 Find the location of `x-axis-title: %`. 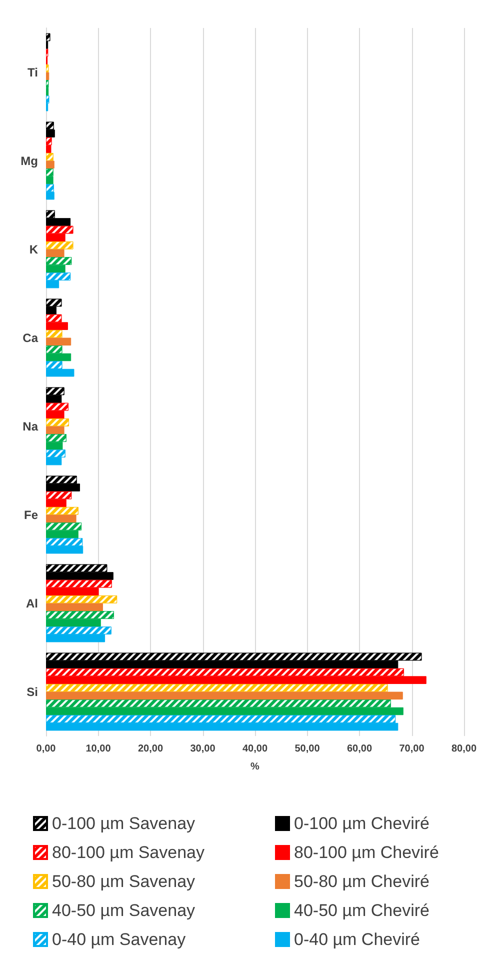

x-axis-title: % is located at coordinates (255, 767).